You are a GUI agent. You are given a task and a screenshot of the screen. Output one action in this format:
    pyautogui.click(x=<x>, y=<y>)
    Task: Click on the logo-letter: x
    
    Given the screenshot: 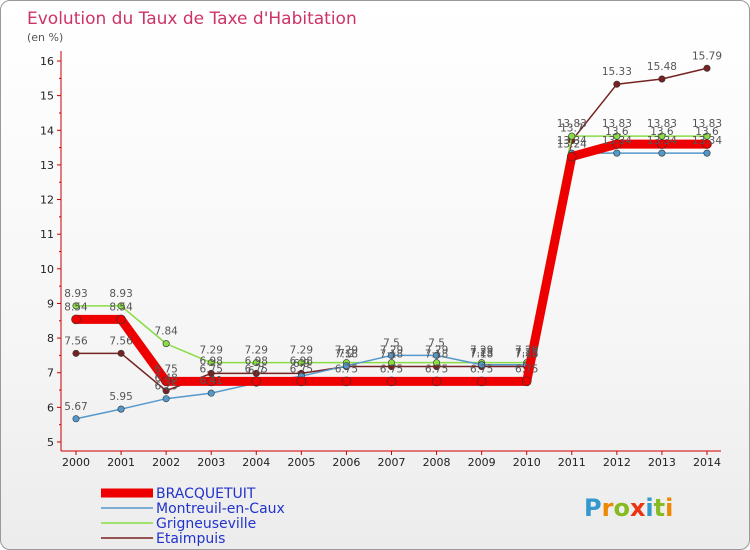 What is the action you would take?
    pyautogui.click(x=638, y=508)
    